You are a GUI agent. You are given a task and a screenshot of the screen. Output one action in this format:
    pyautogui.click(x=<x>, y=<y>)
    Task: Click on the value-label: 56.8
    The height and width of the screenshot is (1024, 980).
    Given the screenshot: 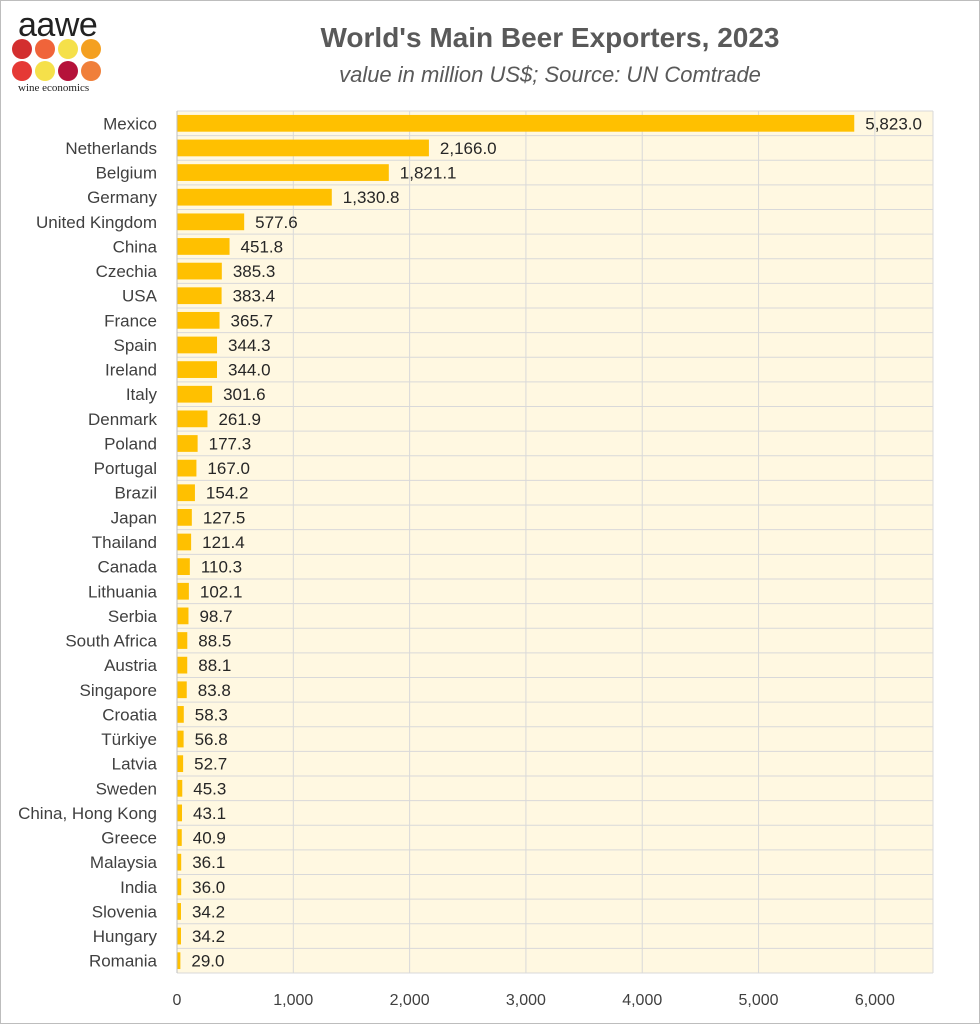 What is the action you would take?
    pyautogui.click(x=211, y=739)
    